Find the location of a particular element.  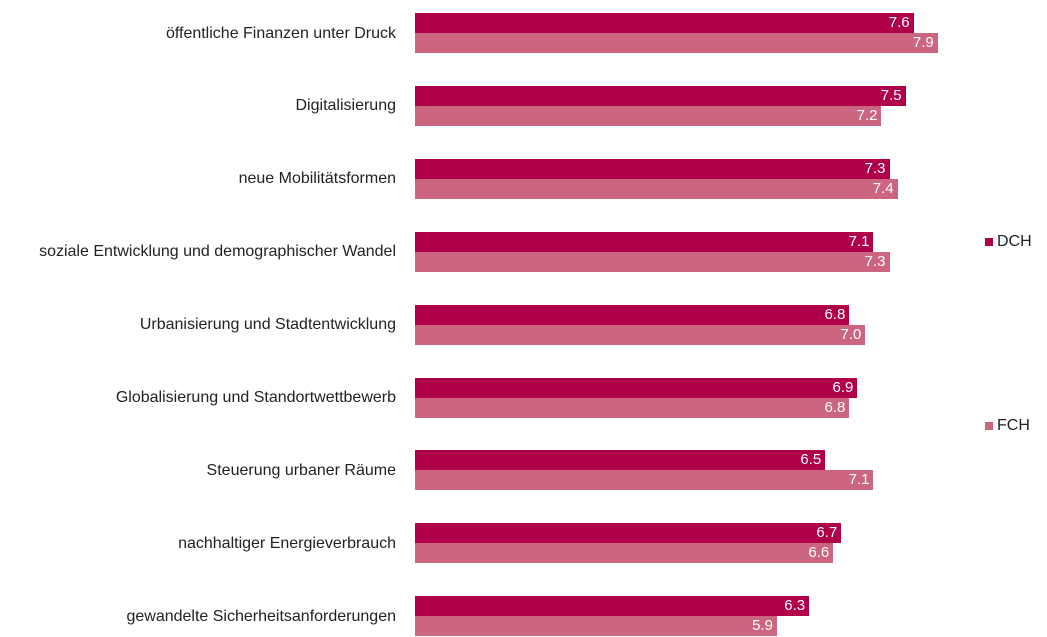

category-text: Urbanisierung und Stadtentwicklung is located at coordinates (267, 325).